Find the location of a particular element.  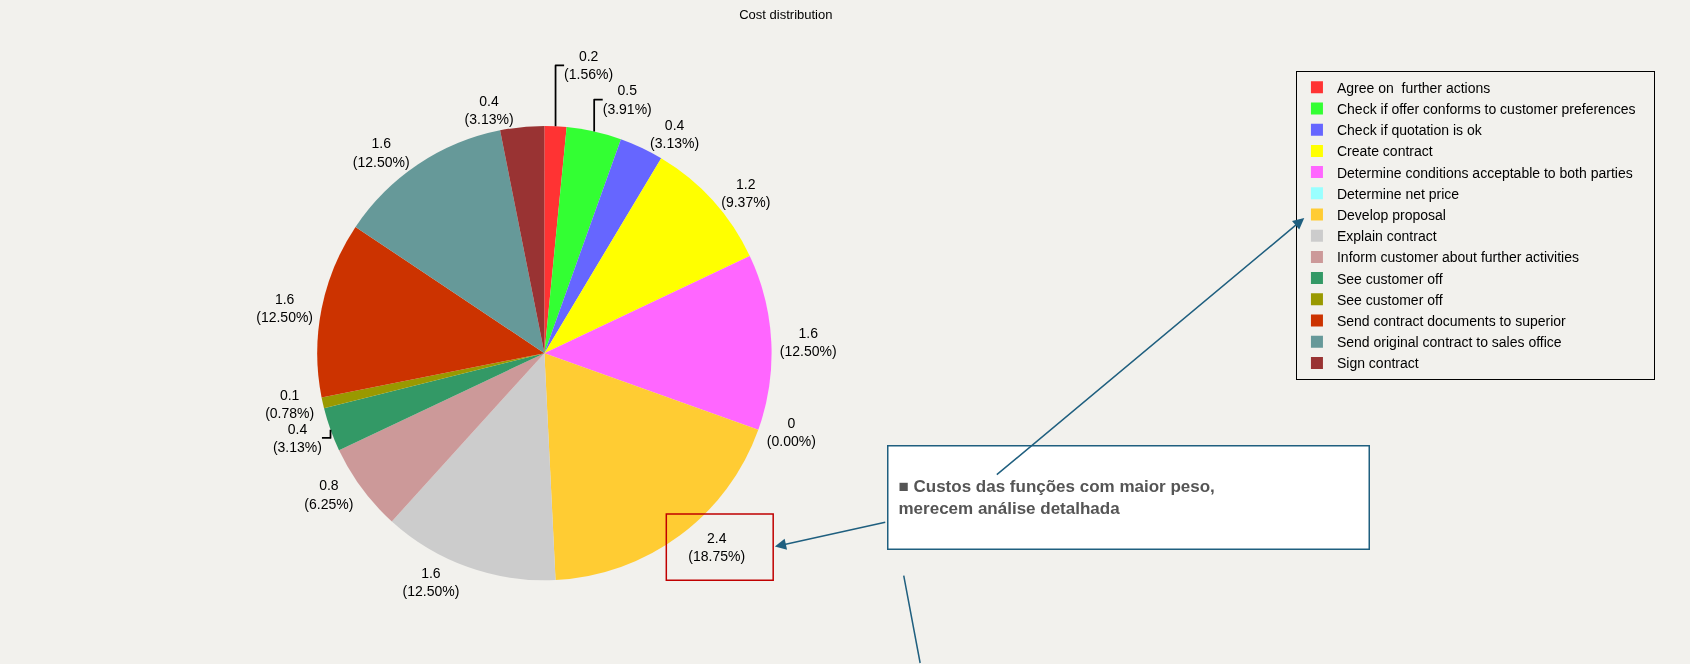

text: 0 (0.00%) is located at coordinates (791, 431).